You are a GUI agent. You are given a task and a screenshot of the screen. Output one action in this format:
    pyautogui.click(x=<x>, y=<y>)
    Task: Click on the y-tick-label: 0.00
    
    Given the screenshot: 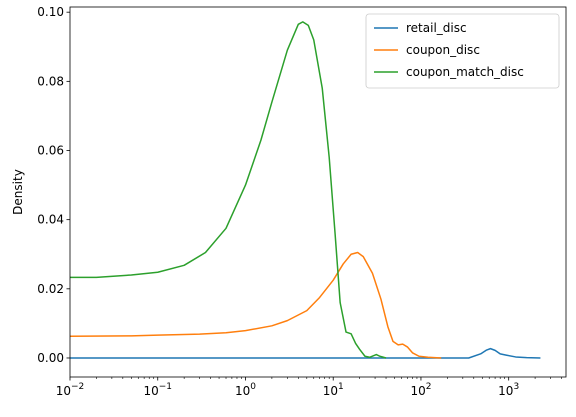 What is the action you would take?
    pyautogui.click(x=50, y=358)
    